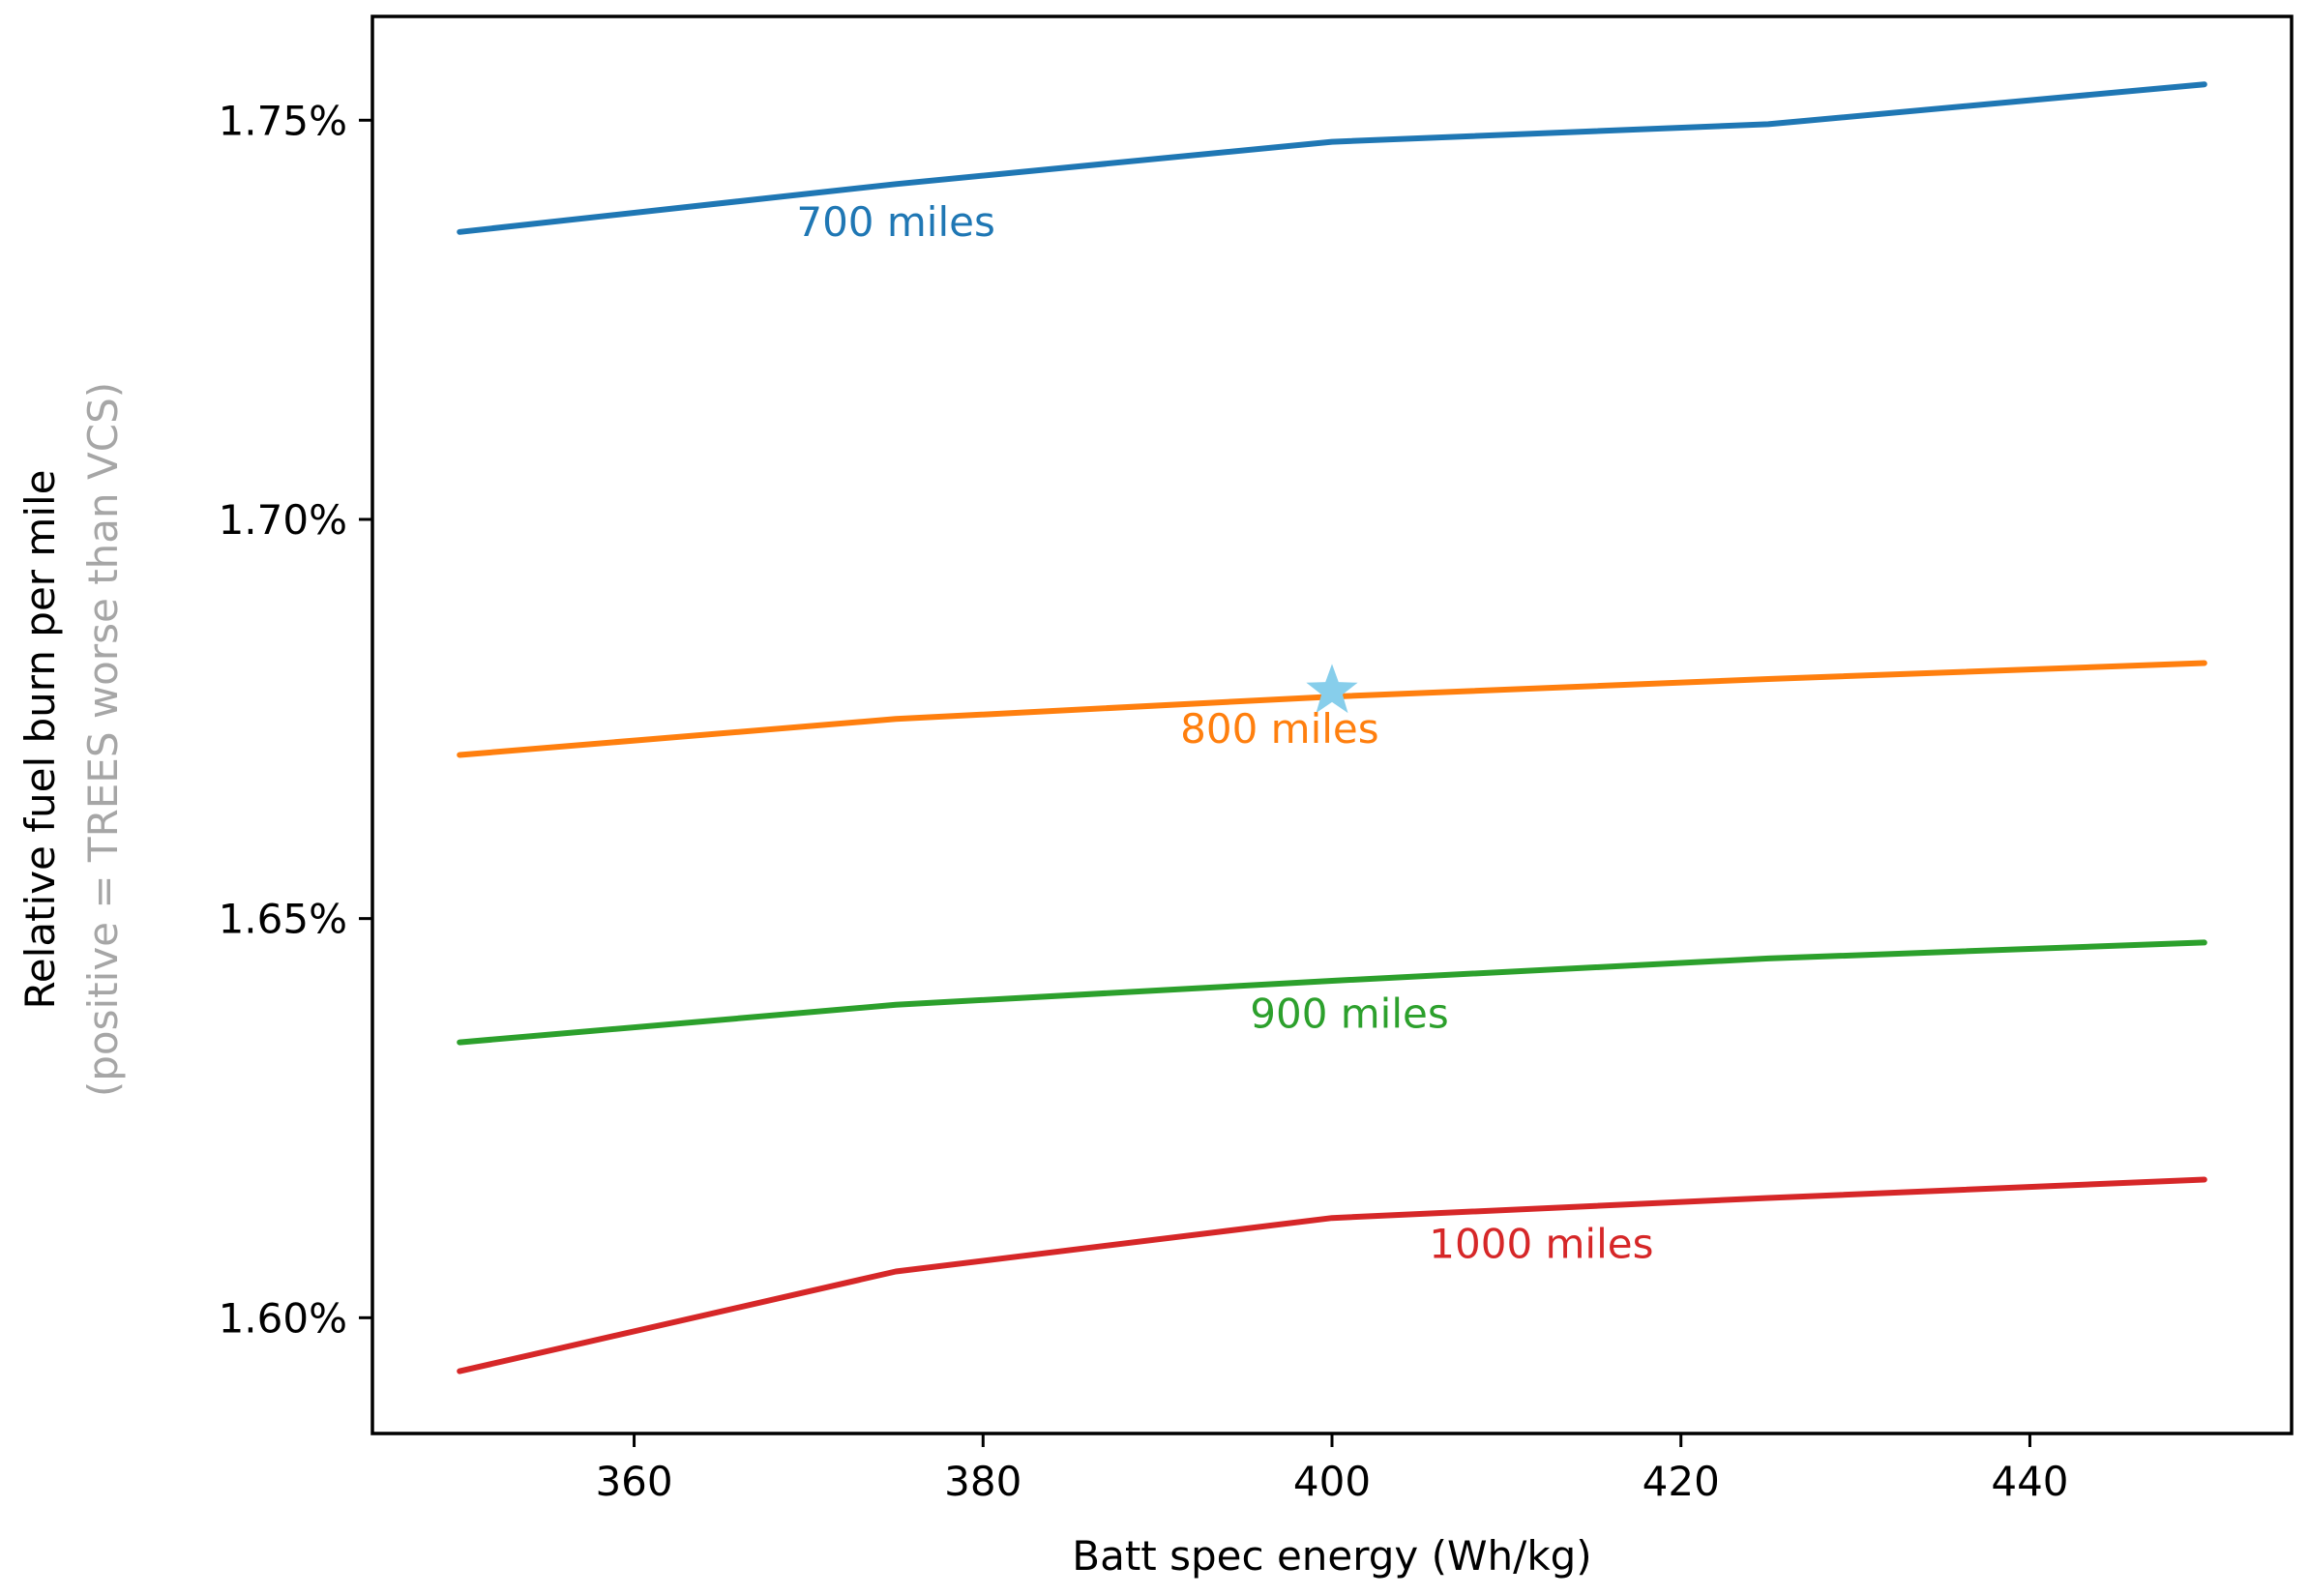 The image size is (2309, 1596). What do you see at coordinates (1332, 158) in the screenshot?
I see `series-line-700-miles` at bounding box center [1332, 158].